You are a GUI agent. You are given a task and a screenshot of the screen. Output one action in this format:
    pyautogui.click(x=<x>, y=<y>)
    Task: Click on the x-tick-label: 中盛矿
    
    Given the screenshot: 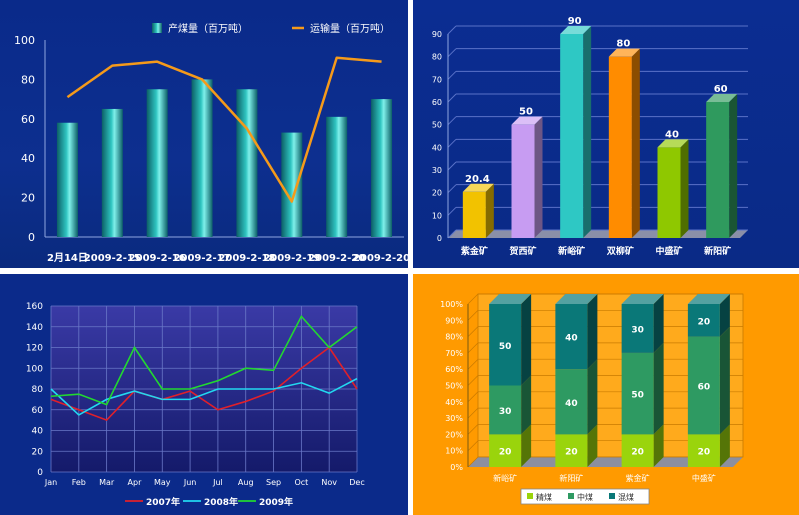 What is the action you would take?
    pyautogui.click(x=668, y=251)
    